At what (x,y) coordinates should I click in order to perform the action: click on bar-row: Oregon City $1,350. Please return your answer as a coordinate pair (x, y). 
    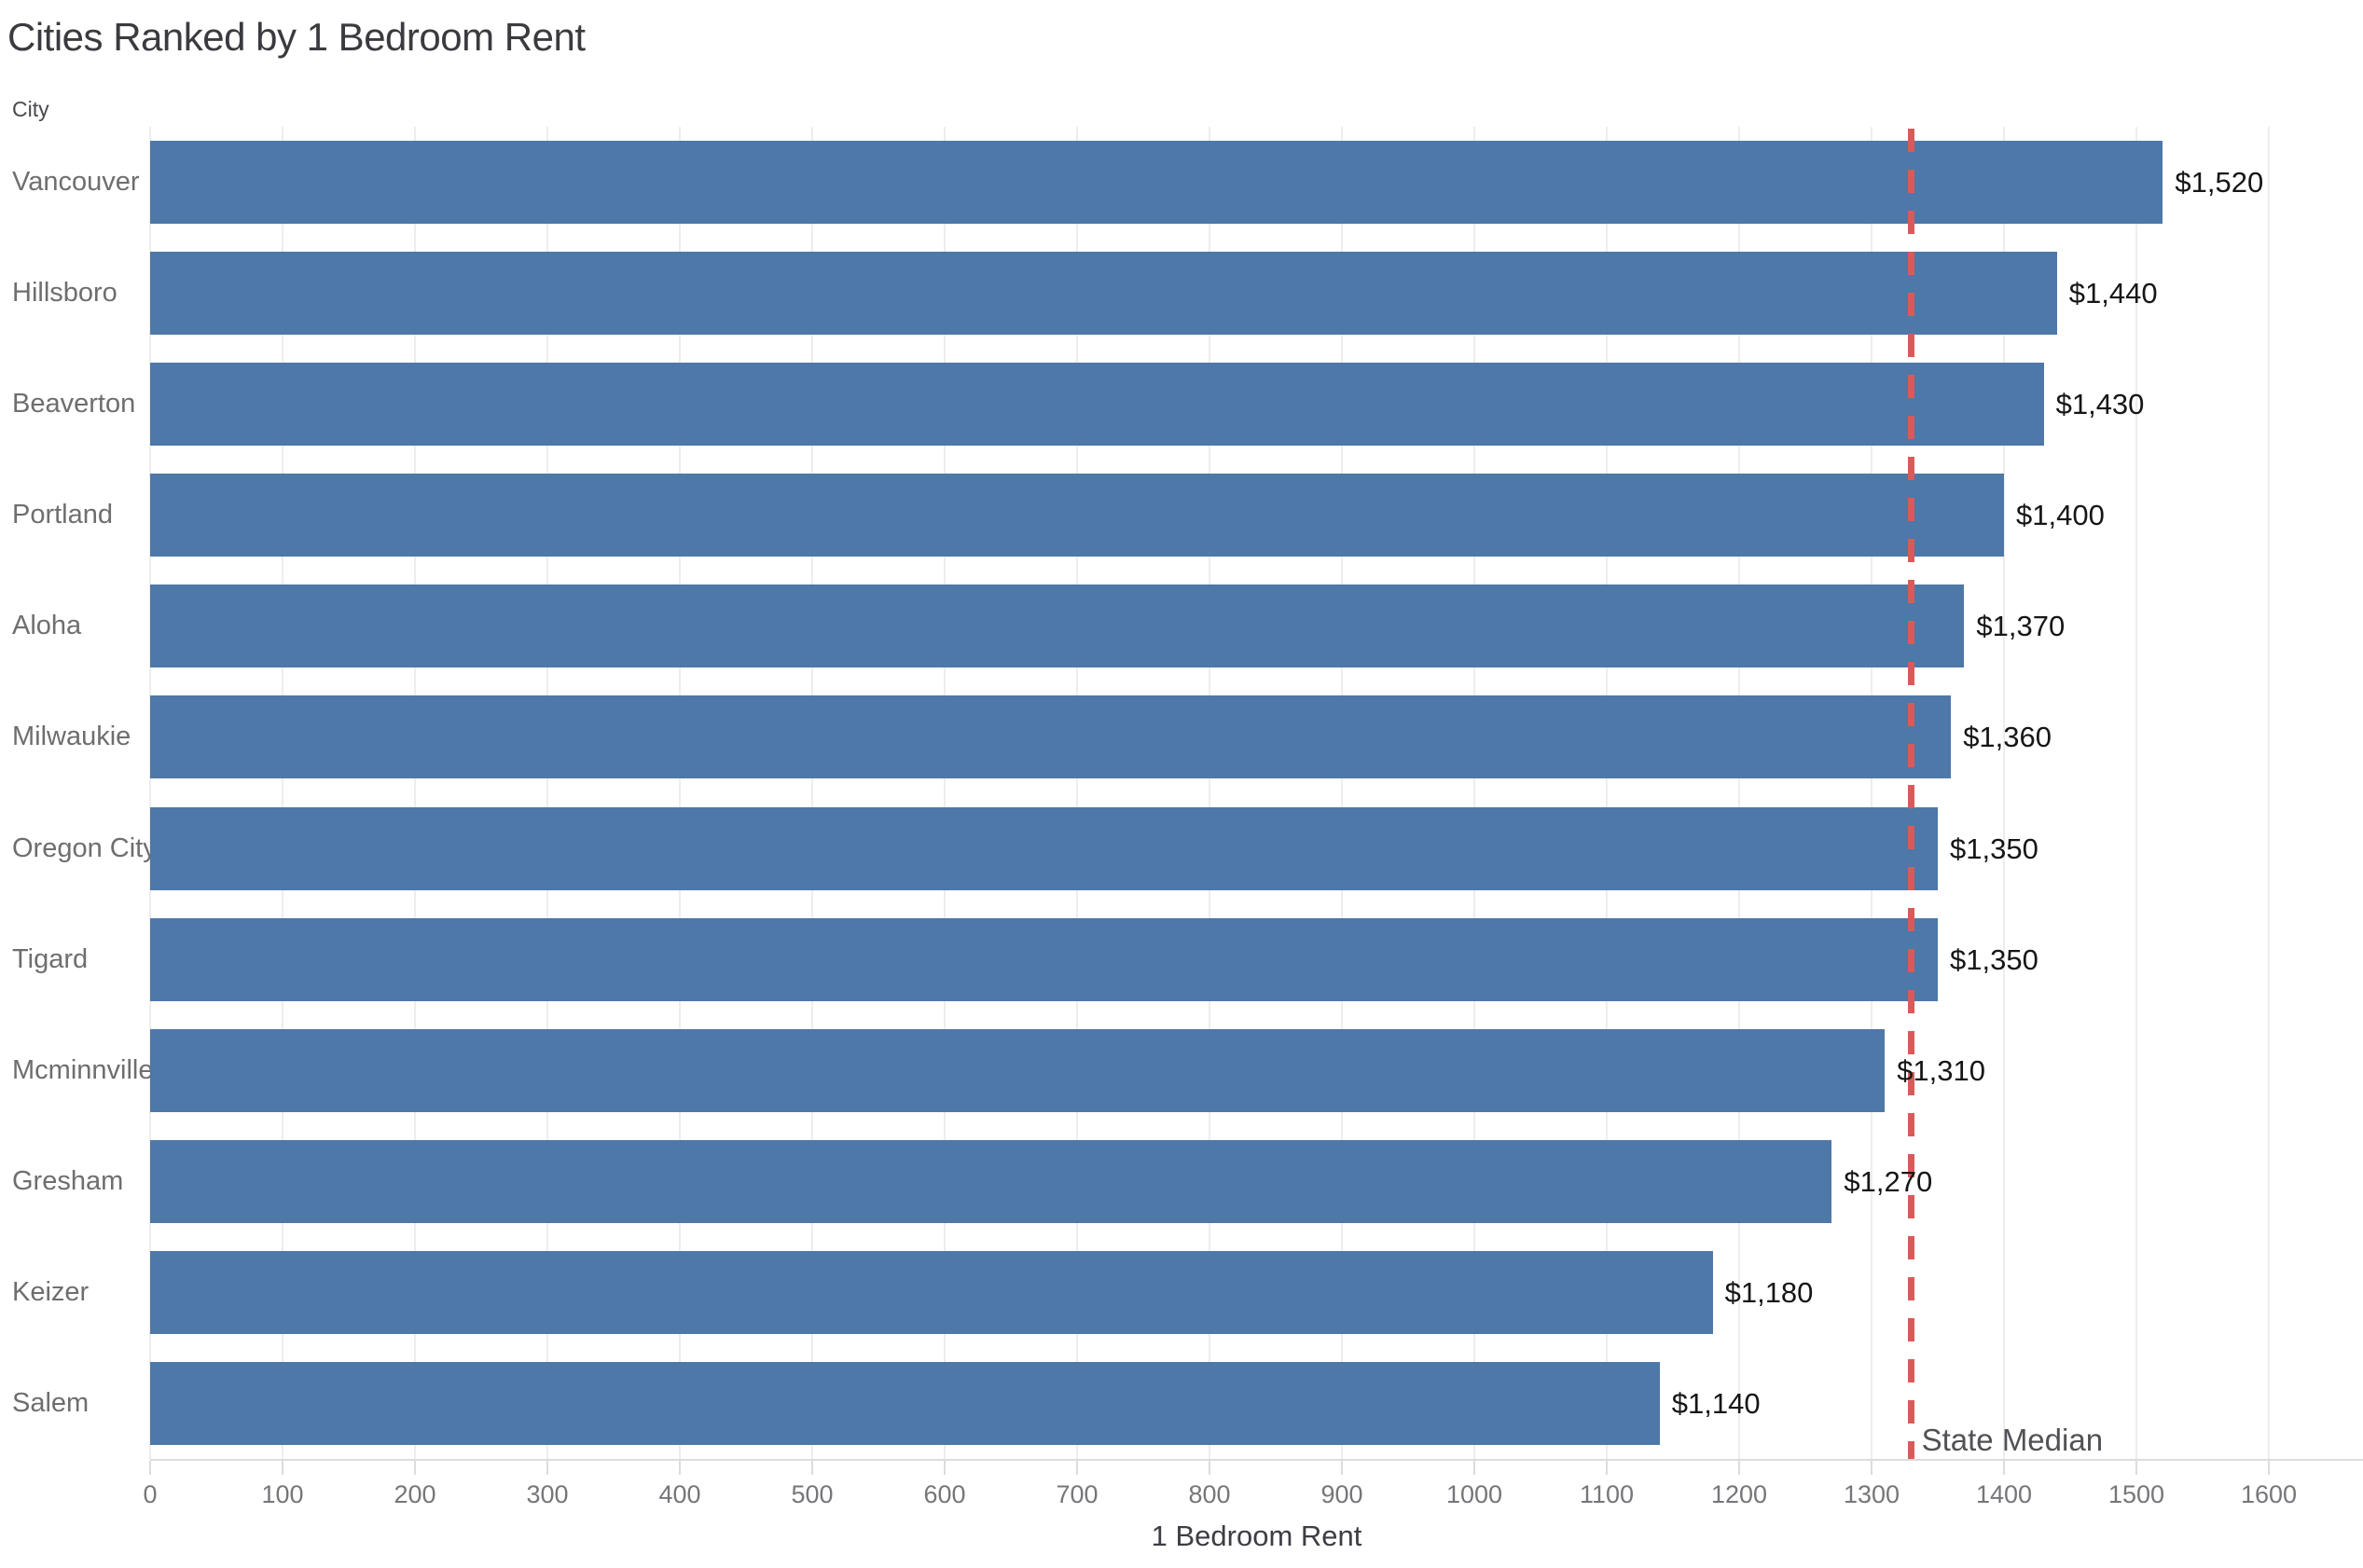
    Looking at the image, I should click on (1187, 848).